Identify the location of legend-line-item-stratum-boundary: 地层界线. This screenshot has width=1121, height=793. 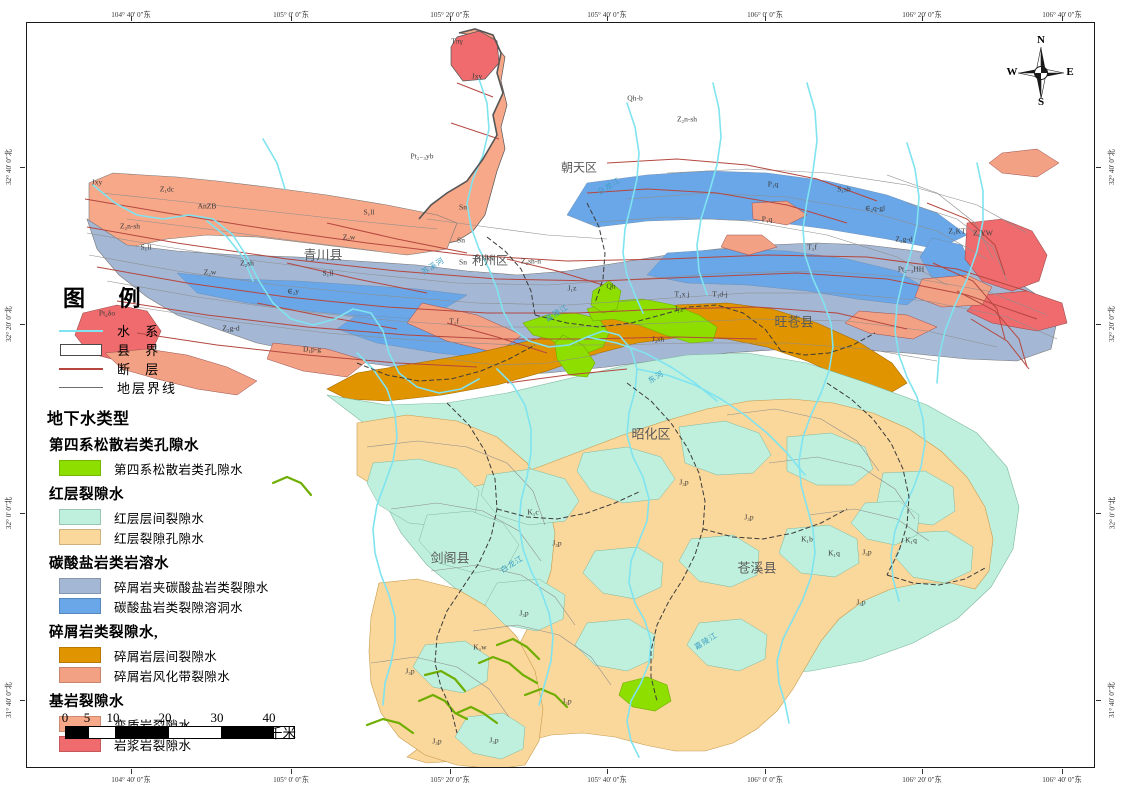
(170, 387).